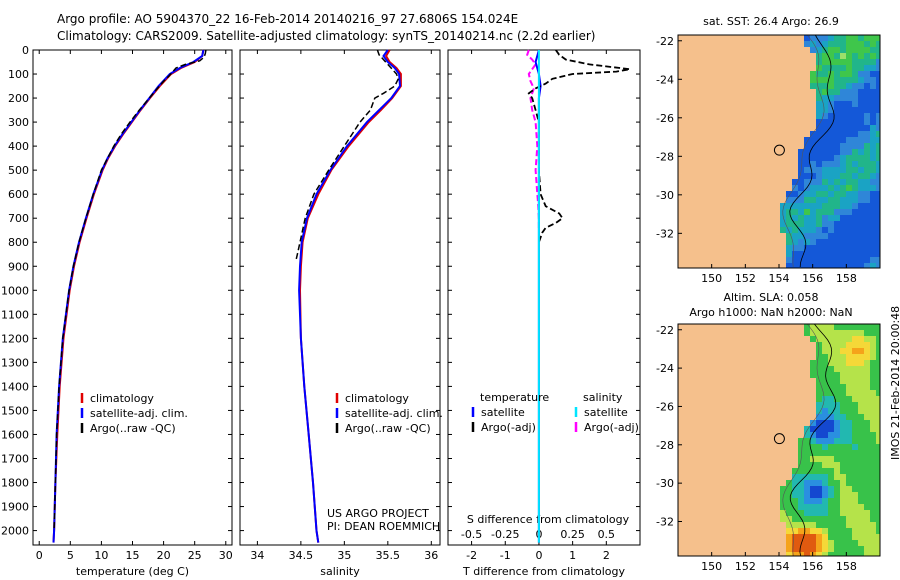 This screenshot has width=900, height=580. I want to click on sla-shelf-contour, so click(813, 440).